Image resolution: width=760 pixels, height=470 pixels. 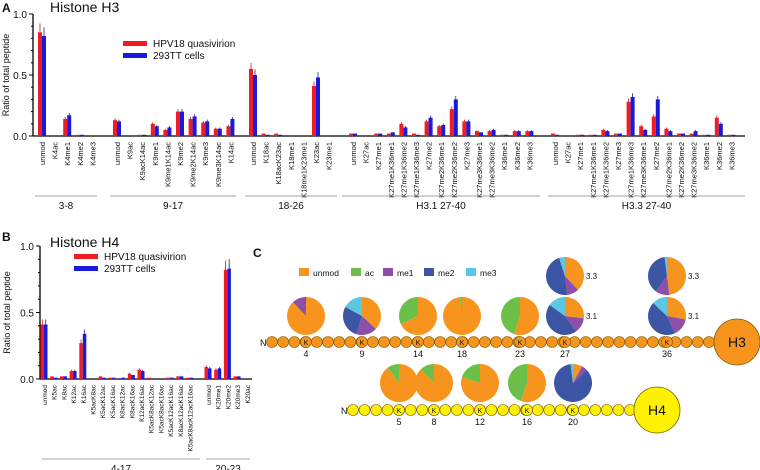 What do you see at coordinates (194, 126) in the screenshot?
I see `bar-blue-K9me2K14ac` at bounding box center [194, 126].